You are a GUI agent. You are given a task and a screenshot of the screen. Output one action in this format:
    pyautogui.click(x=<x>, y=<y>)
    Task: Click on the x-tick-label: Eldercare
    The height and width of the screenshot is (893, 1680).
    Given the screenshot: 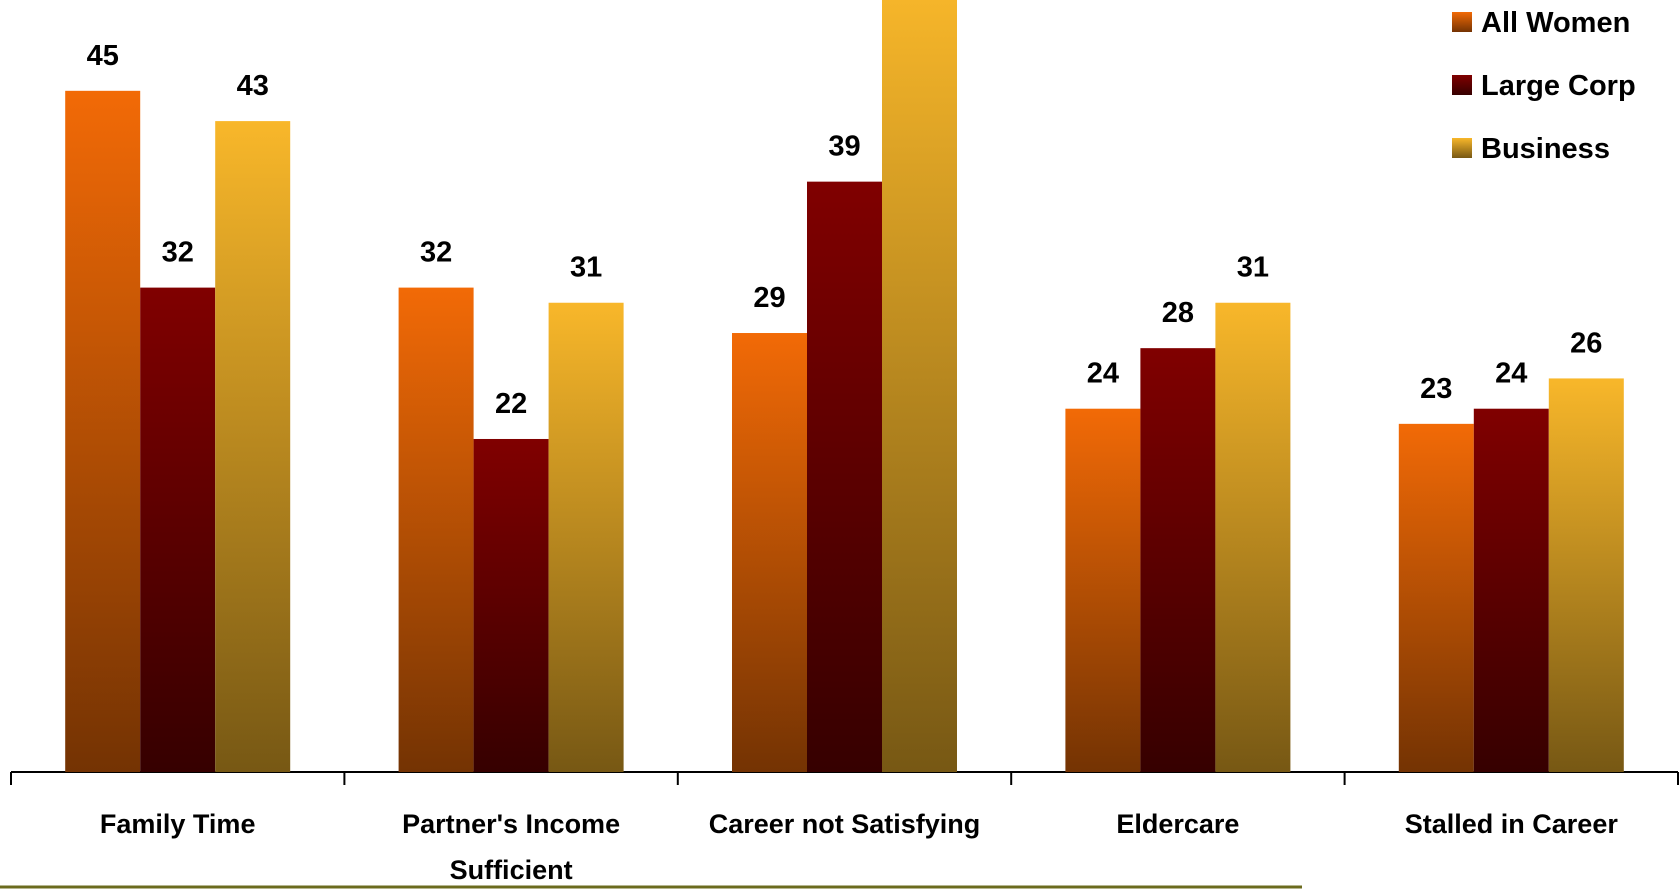 What is the action you would take?
    pyautogui.click(x=1178, y=824)
    